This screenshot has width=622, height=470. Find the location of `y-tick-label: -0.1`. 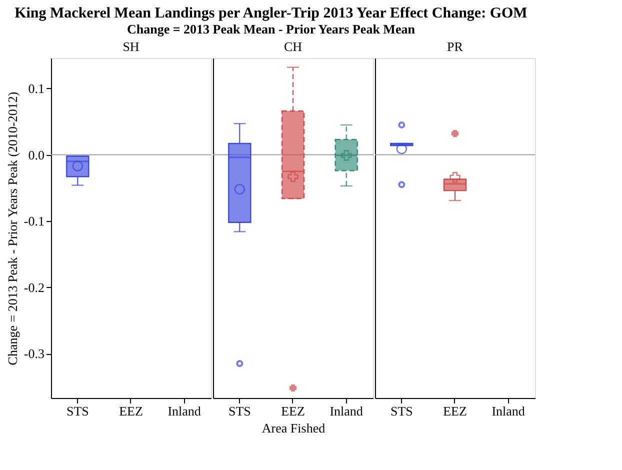

y-tick-label: -0.1 is located at coordinates (34, 221).